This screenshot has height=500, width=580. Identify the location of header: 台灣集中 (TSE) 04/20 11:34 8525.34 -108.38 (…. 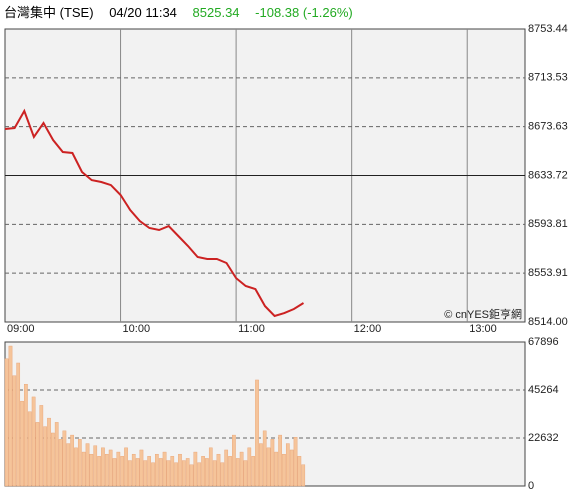
(184, 12).